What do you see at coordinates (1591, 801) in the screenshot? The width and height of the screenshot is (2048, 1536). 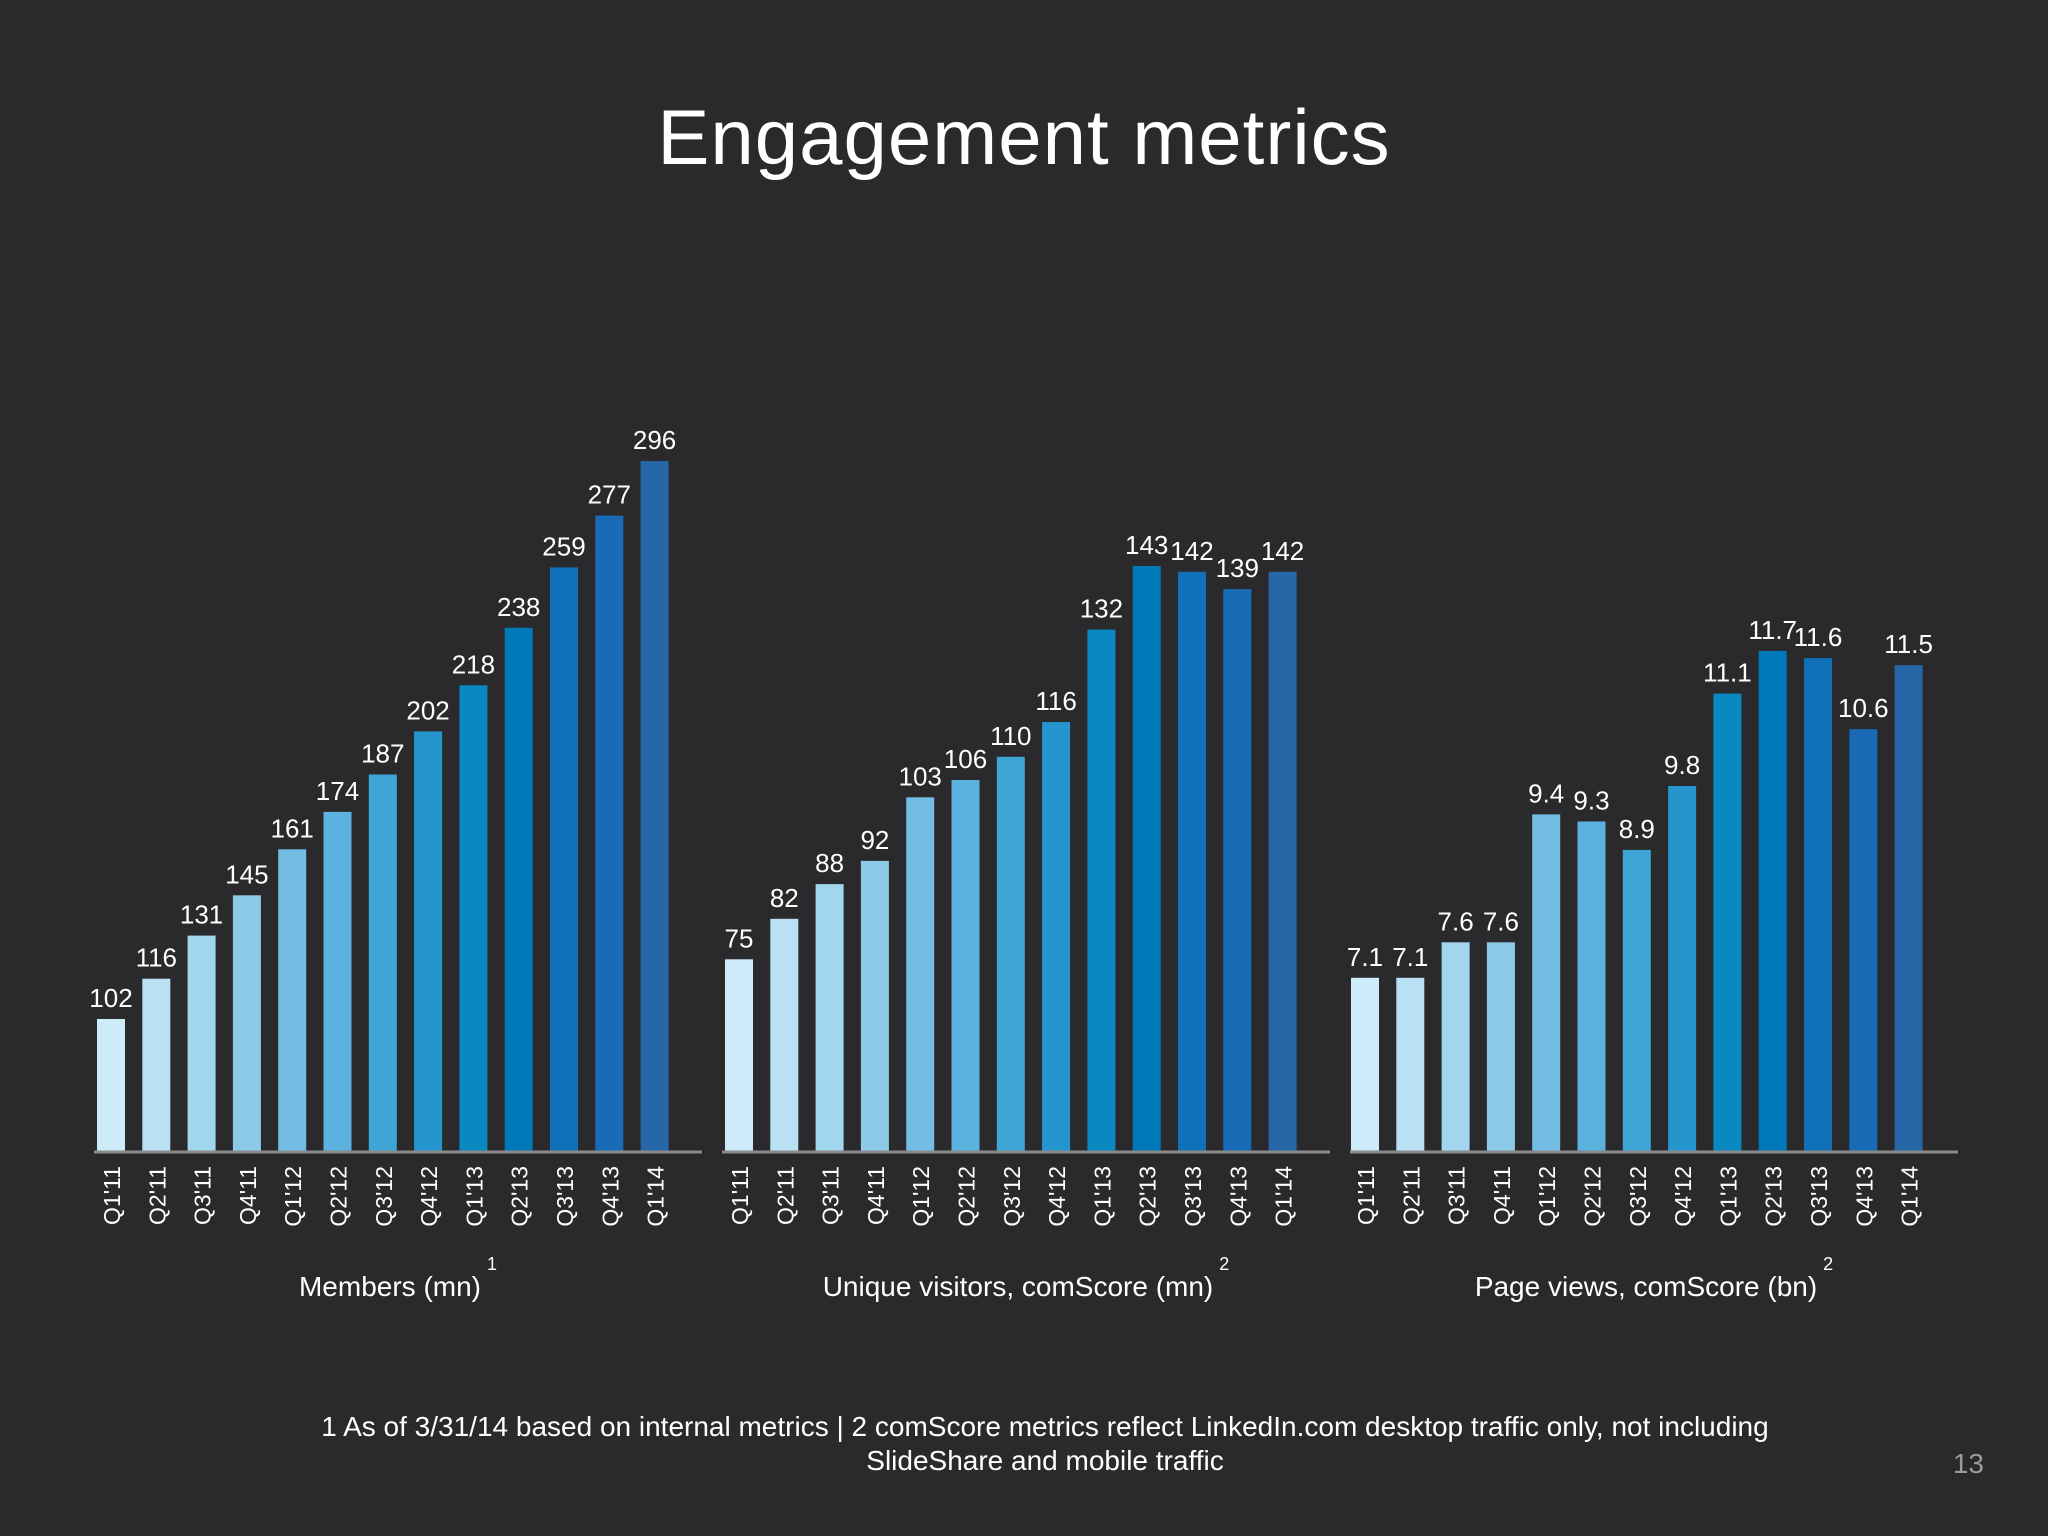 I see `data-label: 9.3` at bounding box center [1591, 801].